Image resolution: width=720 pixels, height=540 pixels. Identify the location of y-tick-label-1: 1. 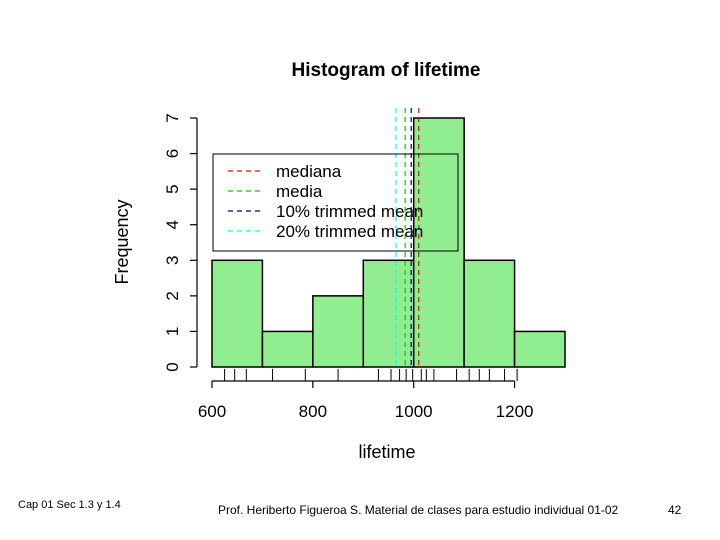
(172, 331).